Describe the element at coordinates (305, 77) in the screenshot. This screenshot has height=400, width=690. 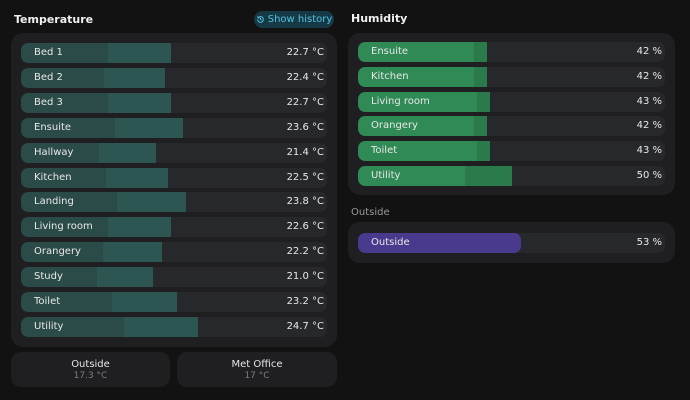
I see `temperature-value: 22.4 °C` at that location.